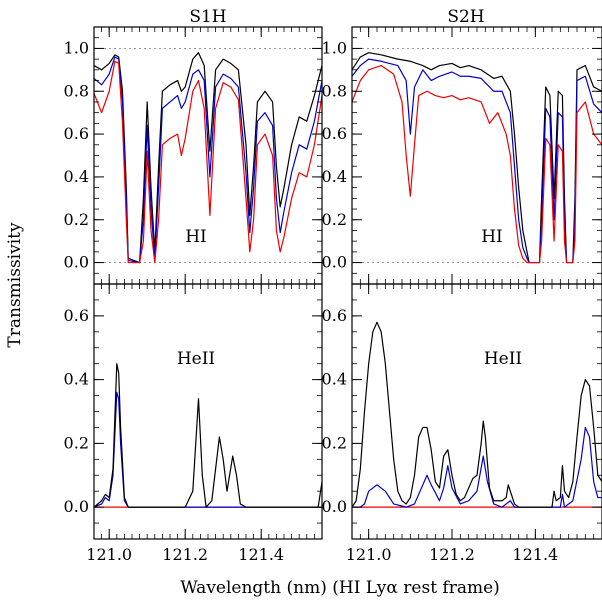  What do you see at coordinates (207, 17) in the screenshot?
I see `panel-title-s1h: S1H` at bounding box center [207, 17].